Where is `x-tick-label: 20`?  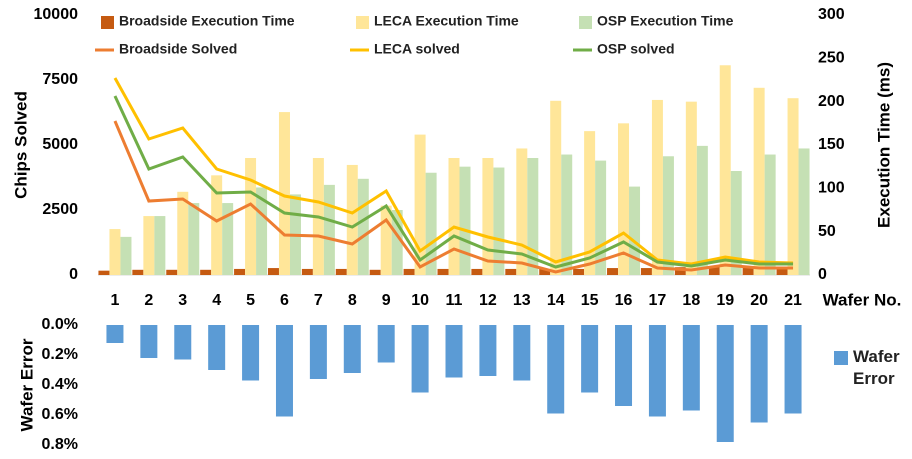
x-tick-label: 20 is located at coordinates (759, 300).